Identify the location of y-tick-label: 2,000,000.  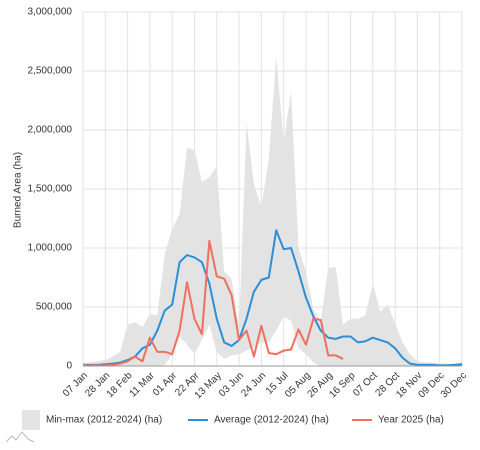
(50, 130).